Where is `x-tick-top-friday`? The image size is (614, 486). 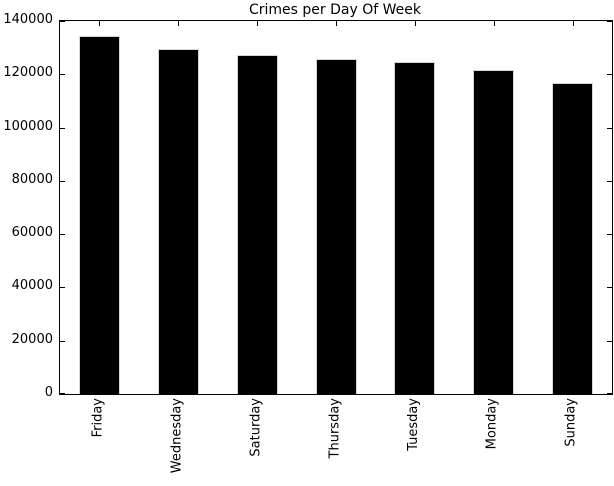 x-tick-top-friday is located at coordinates (99, 23).